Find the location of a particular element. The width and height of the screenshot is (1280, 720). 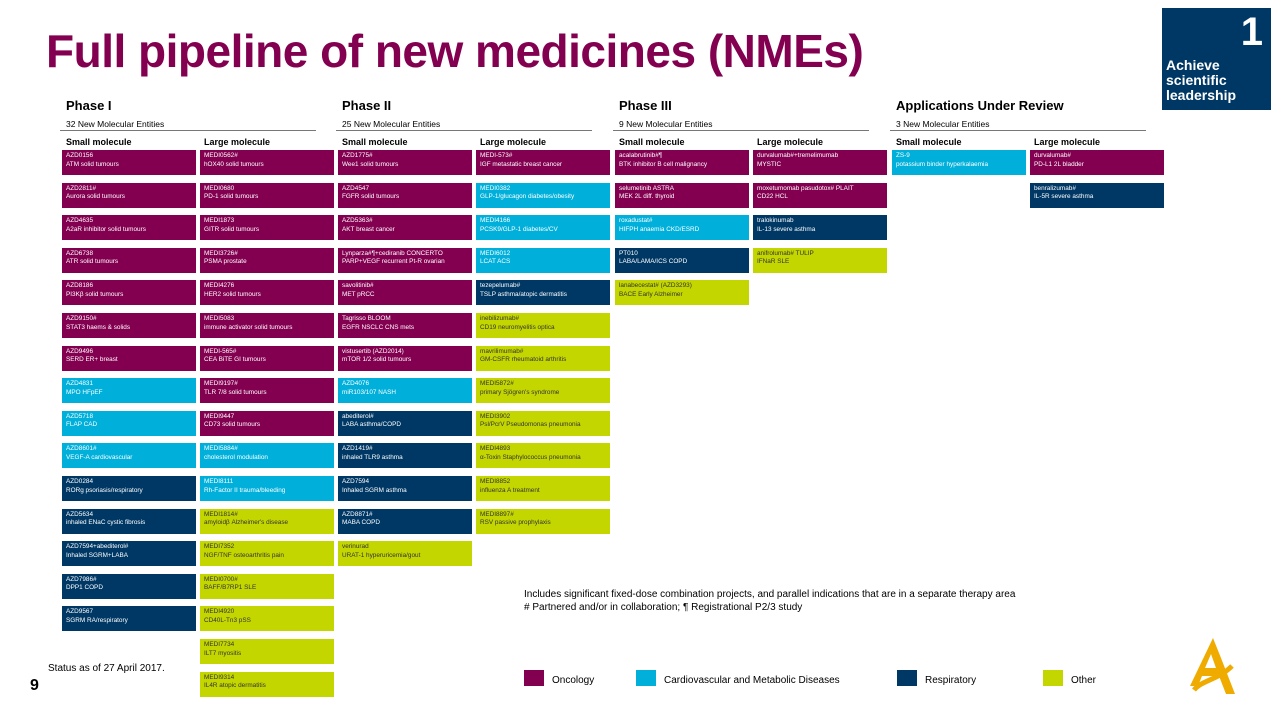

pipeline-card: MEDI7352 NGF/TNF osteoarthritis pain is located at coordinates (267, 554).